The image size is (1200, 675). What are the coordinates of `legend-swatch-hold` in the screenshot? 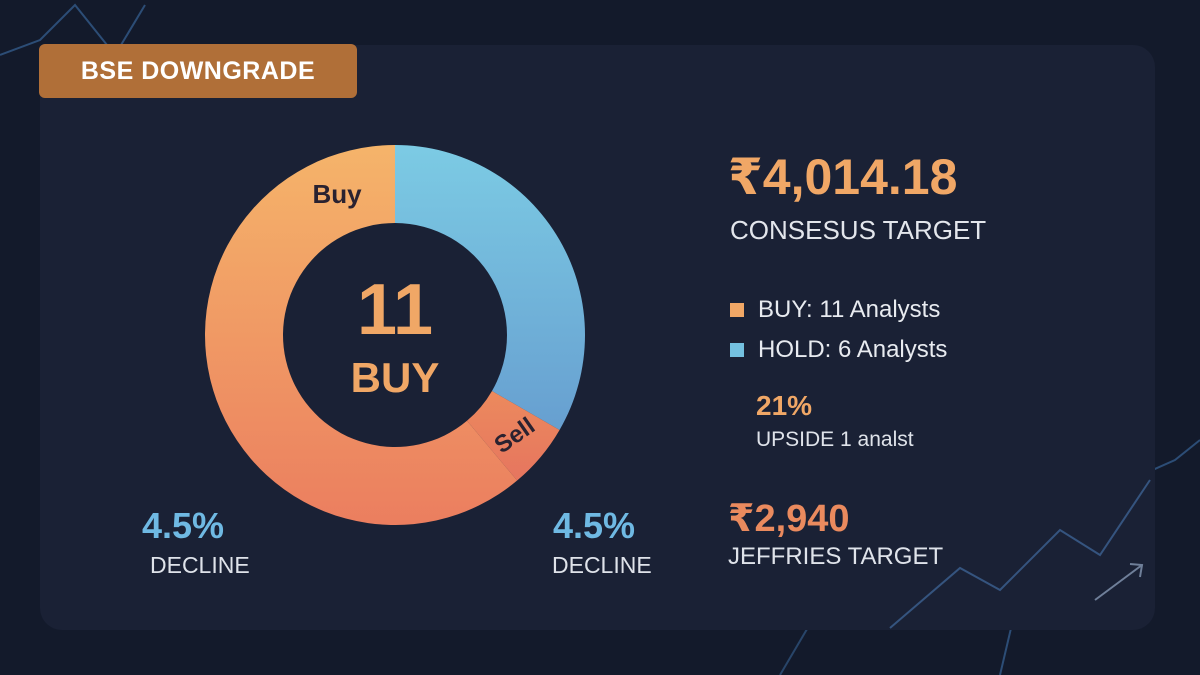 It's located at (737, 350).